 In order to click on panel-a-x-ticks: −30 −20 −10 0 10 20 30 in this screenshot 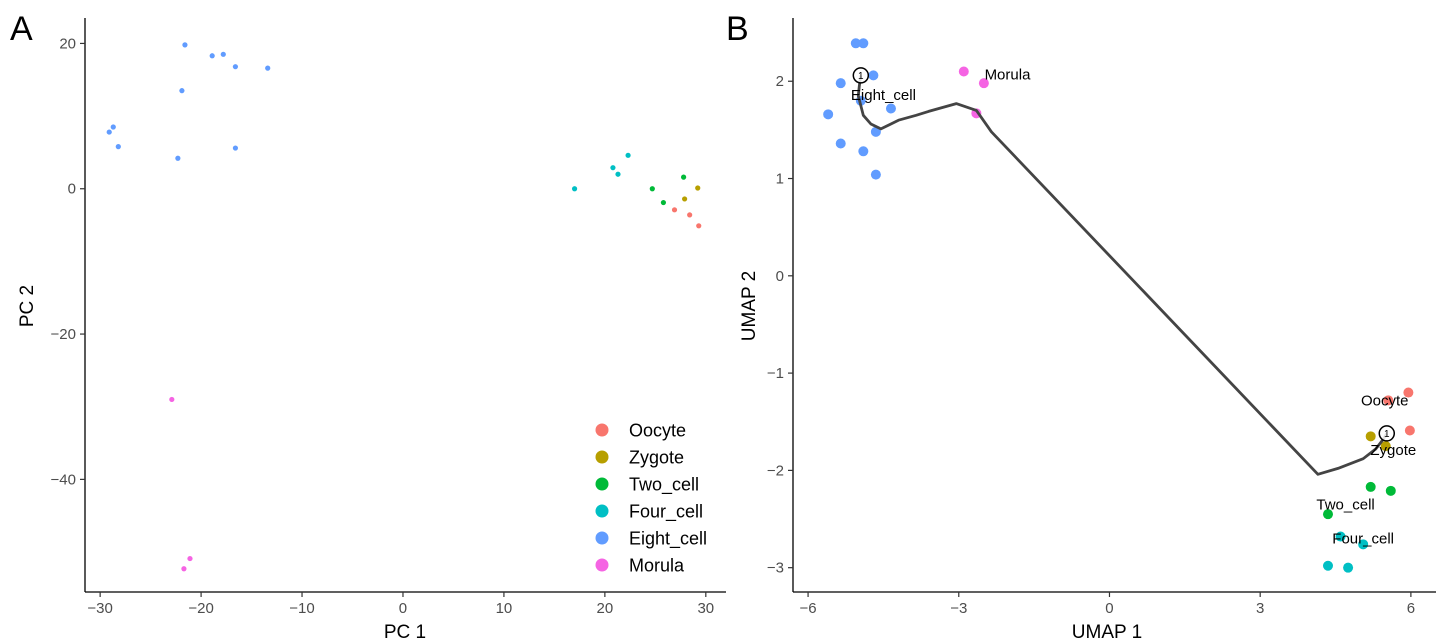, I will do `click(400, 604)`.